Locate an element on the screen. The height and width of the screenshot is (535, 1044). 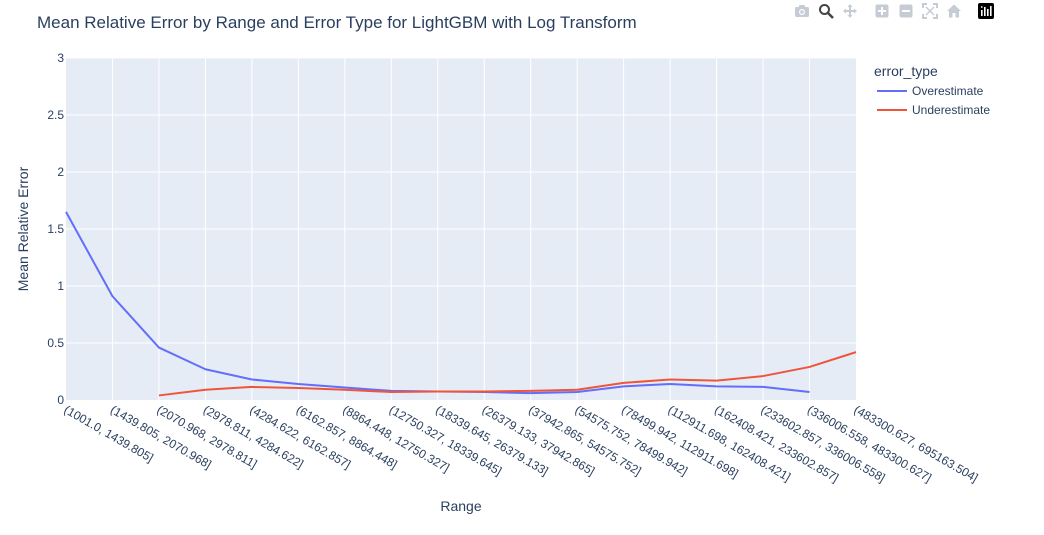
series-line-underestimate is located at coordinates (507, 374).